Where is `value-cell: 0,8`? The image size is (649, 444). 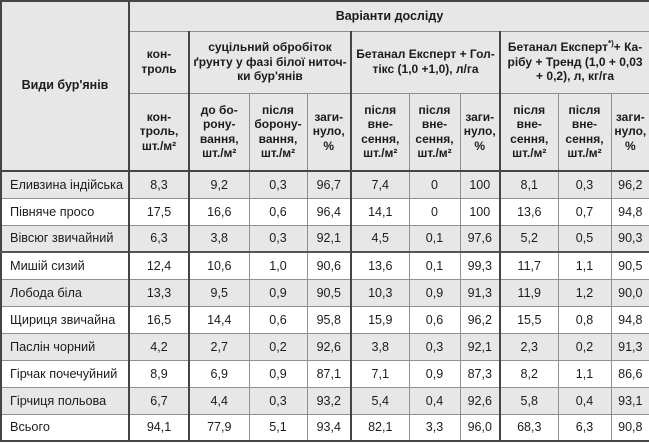 value-cell: 0,8 is located at coordinates (584, 319).